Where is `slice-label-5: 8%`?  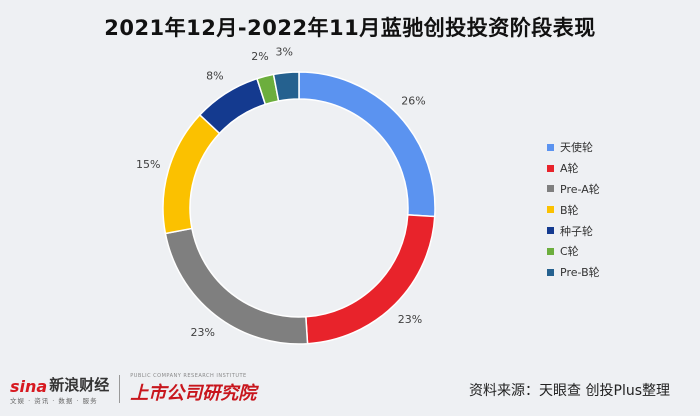
slice-label-5: 8% is located at coordinates (214, 75).